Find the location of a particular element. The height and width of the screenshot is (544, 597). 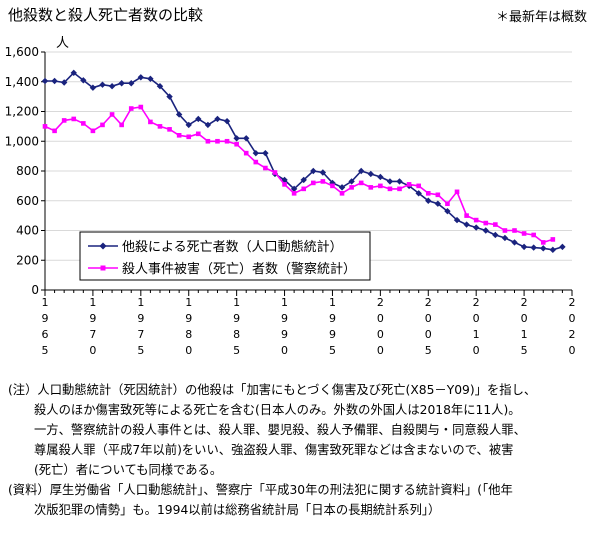

legend: 他殺による死亡者数（人口動態統計） 殺人事件被害（死亡）者数（警察統計） is located at coordinates (225, 256).